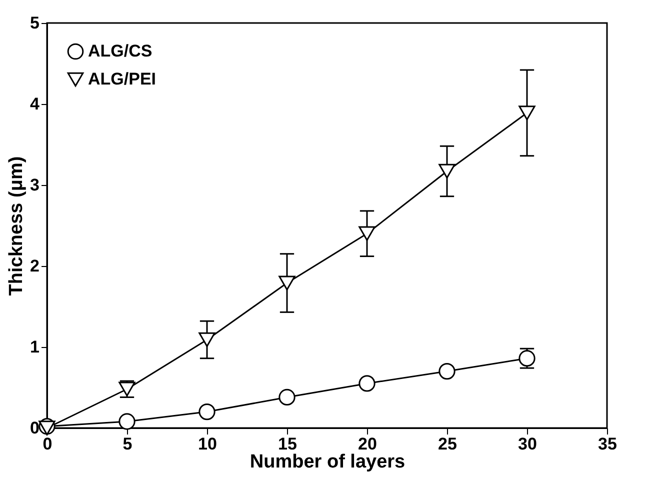 The height and width of the screenshot is (500, 656). Describe the element at coordinates (47, 444) in the screenshot. I see `x-tick-label: 0` at that location.